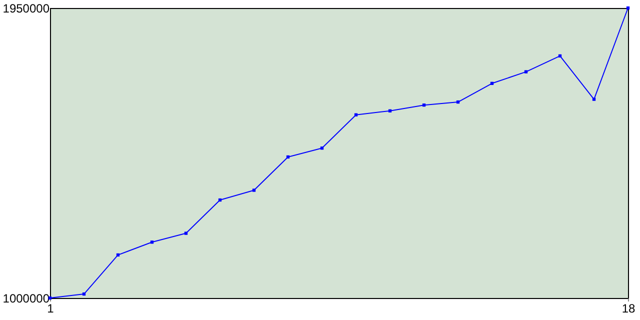 This screenshot has height=320, width=640. Describe the element at coordinates (26, 299) in the screenshot. I see `y-tick-label: 1000000` at that location.